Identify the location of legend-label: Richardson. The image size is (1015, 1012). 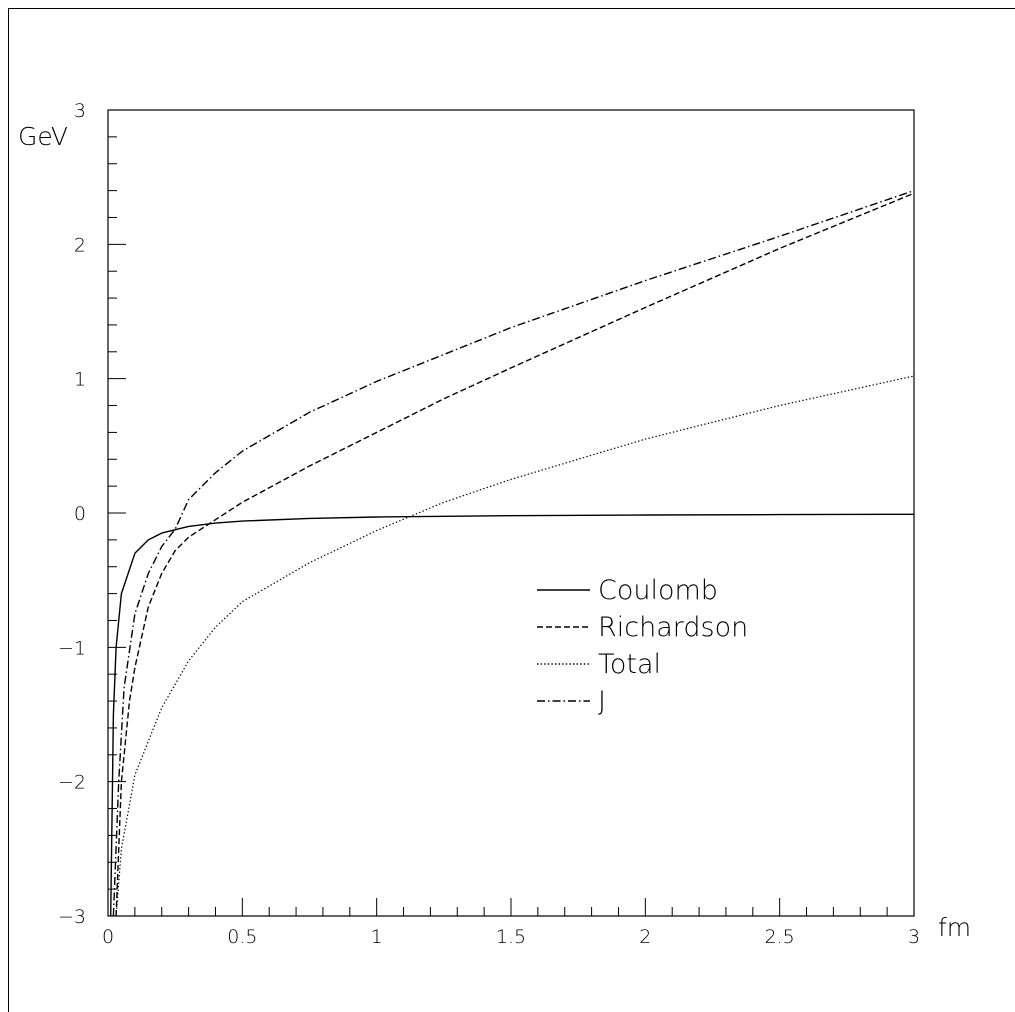
(673, 627).